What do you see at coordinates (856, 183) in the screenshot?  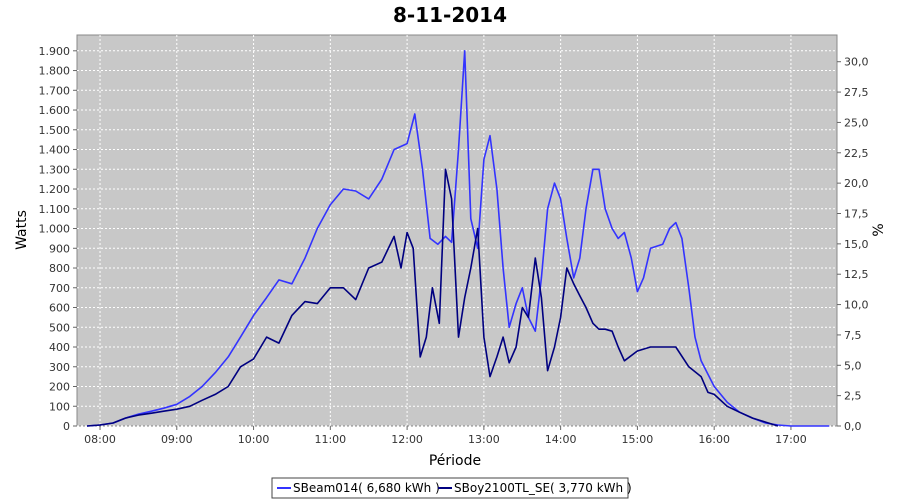 I see `y2-tick-label: 20,0` at bounding box center [856, 183].